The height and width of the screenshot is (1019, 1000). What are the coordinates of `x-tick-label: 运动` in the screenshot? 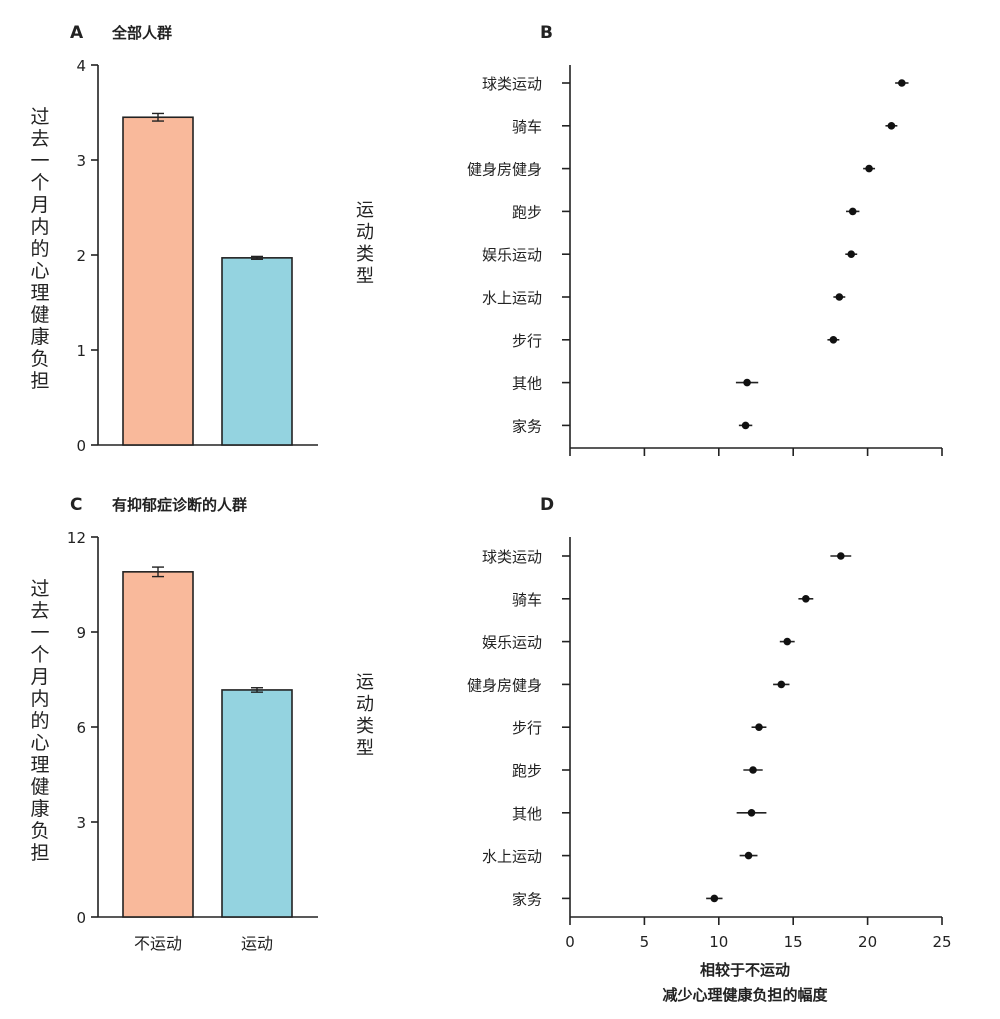 It's located at (257, 943).